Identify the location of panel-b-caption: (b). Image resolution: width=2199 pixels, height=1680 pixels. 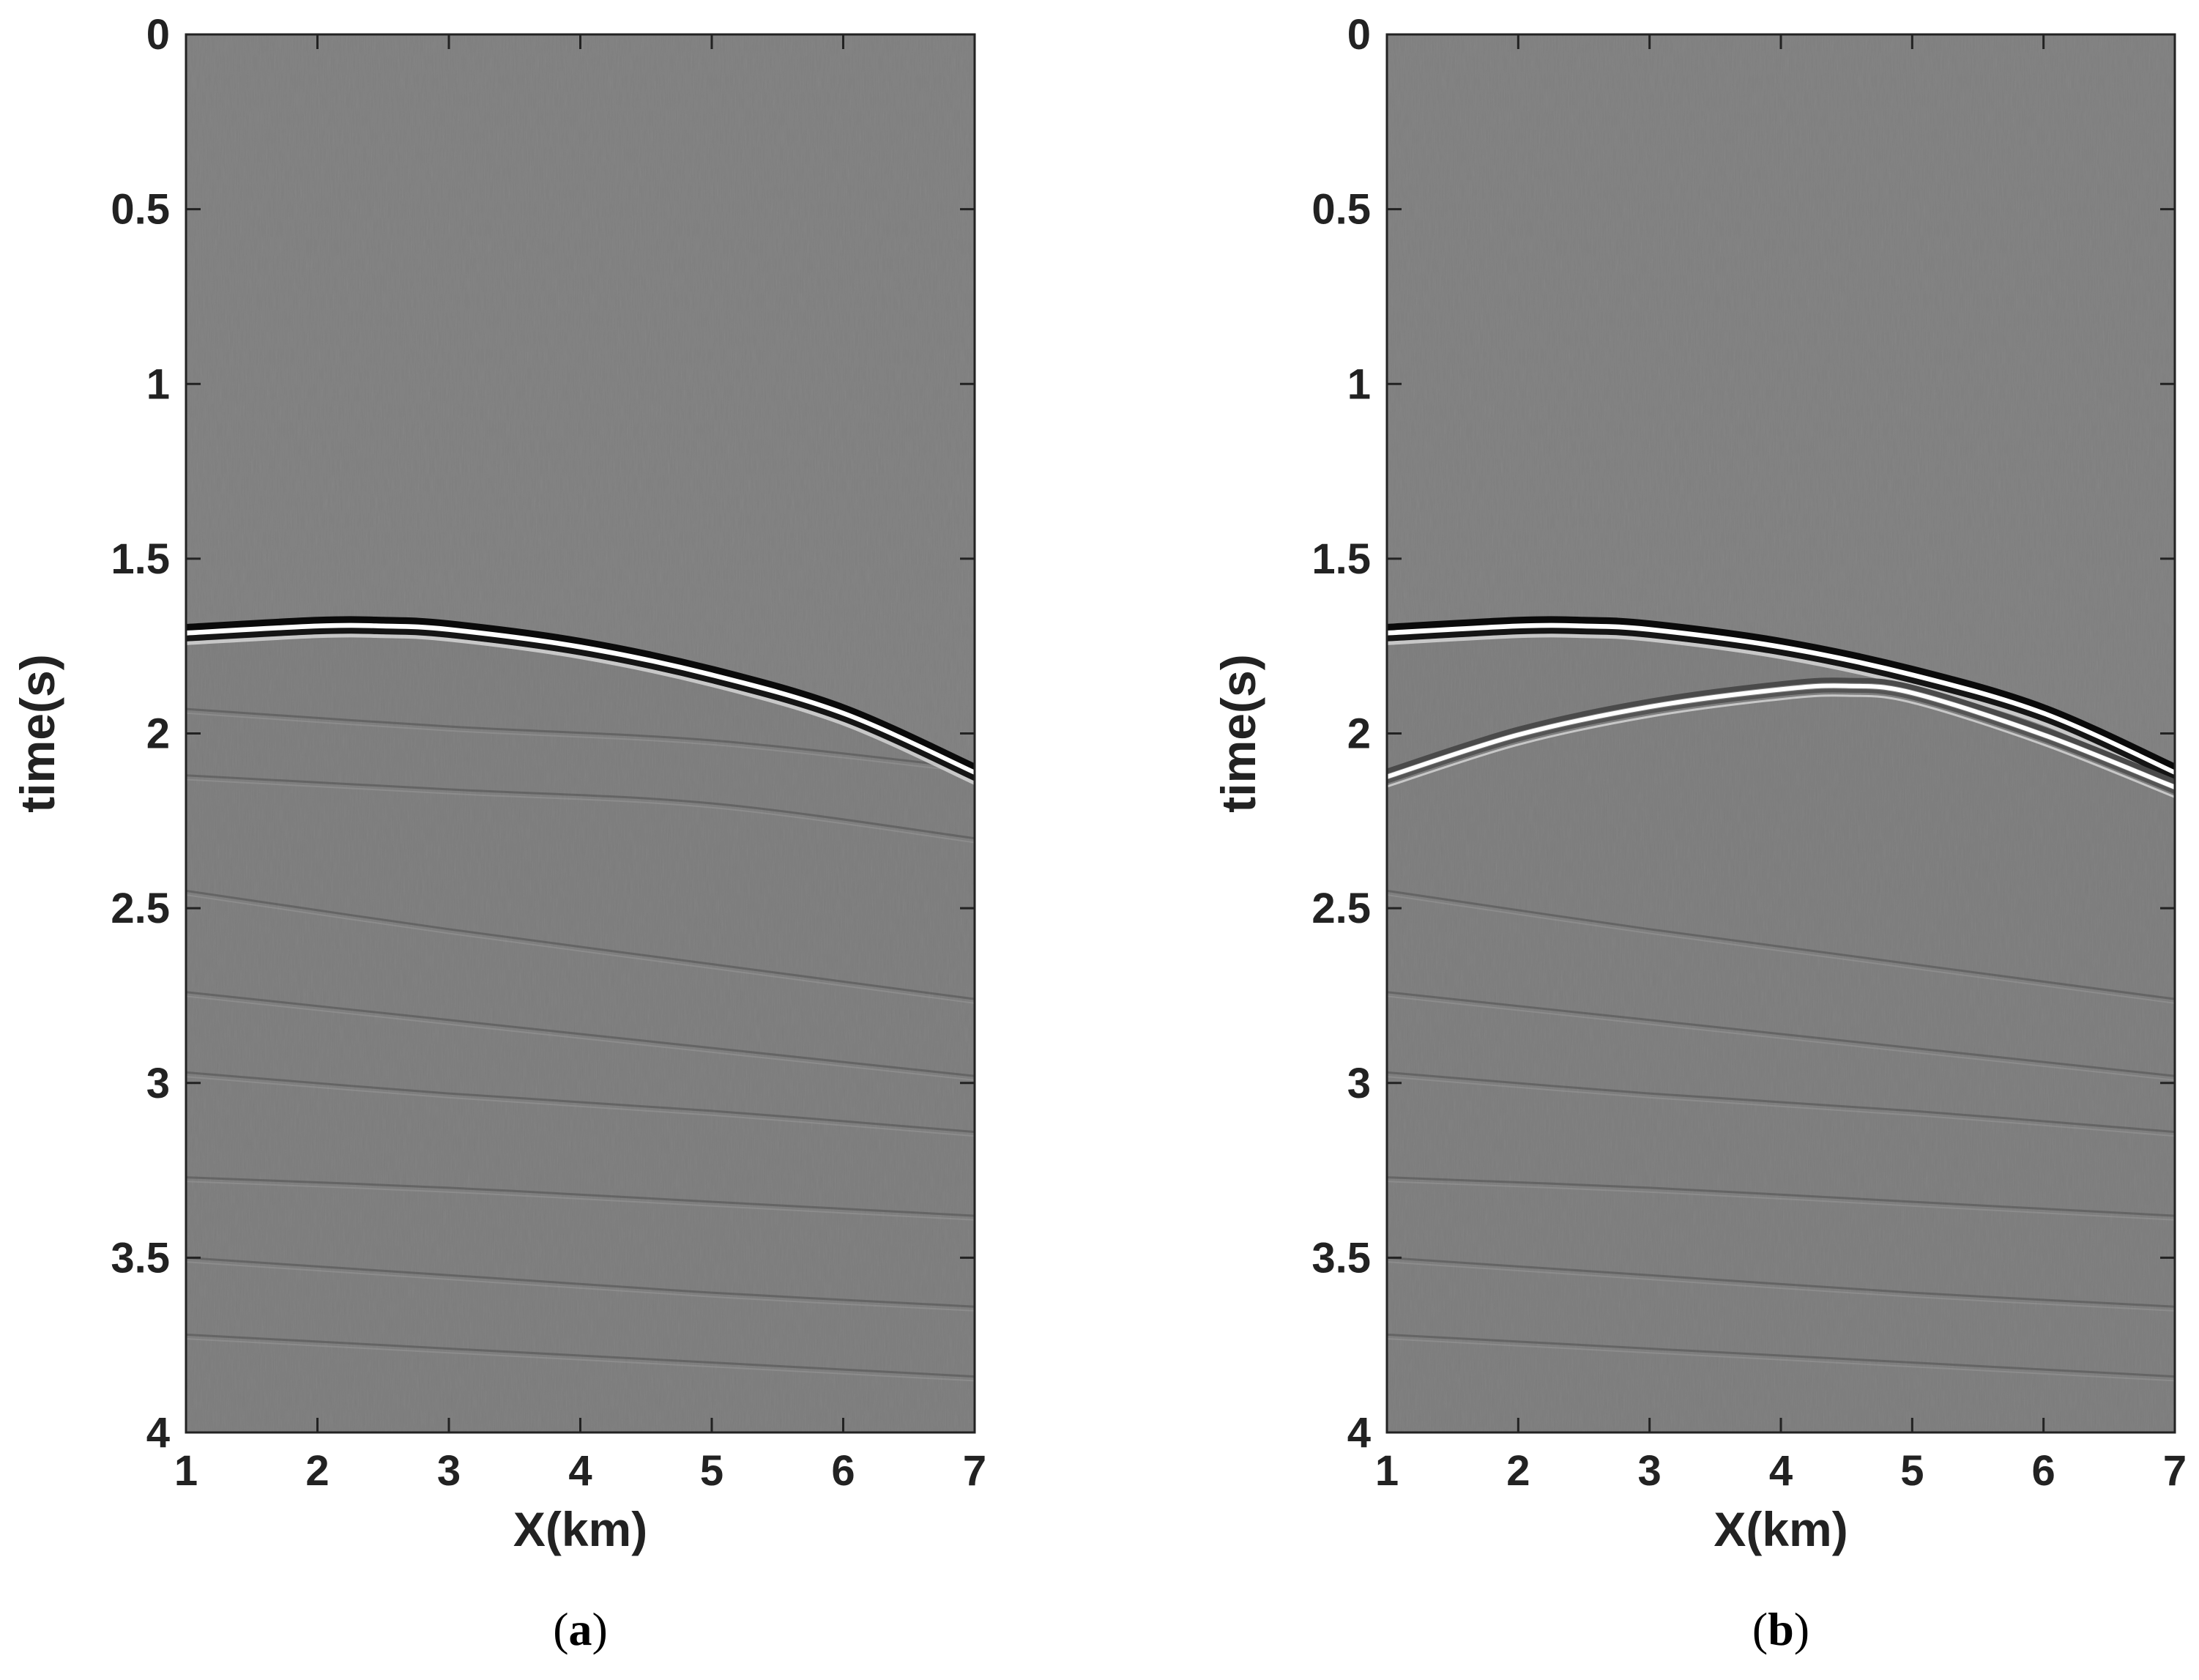
(1780, 1629).